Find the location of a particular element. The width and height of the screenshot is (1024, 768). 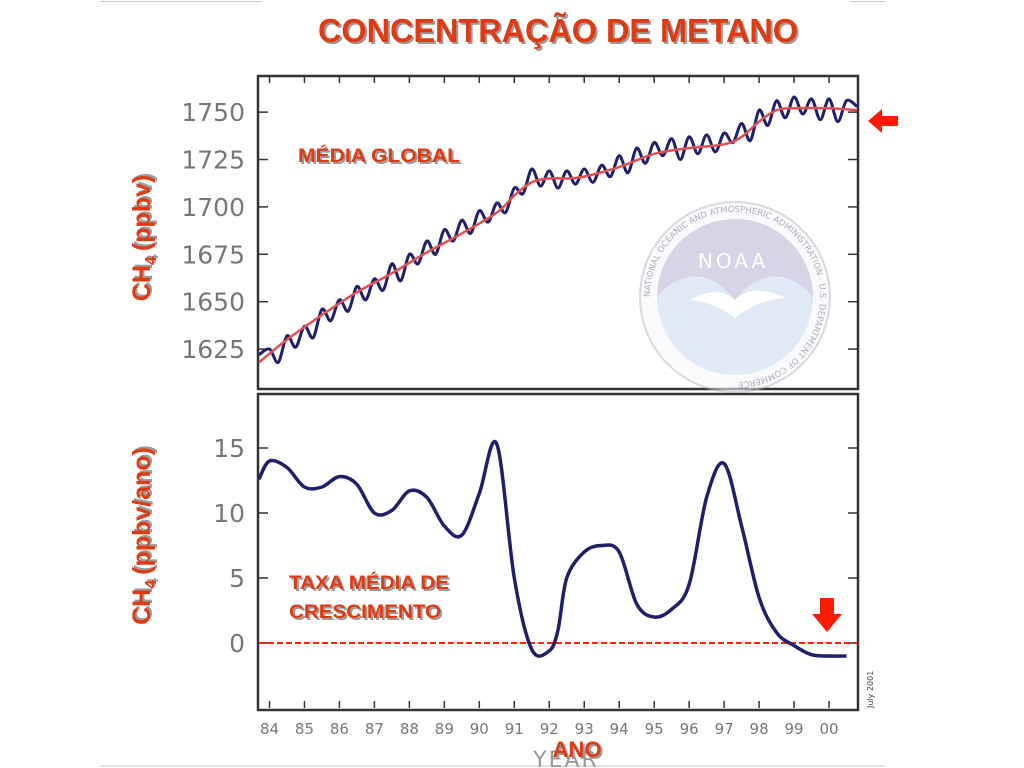

top-y-tick-label: 1700 is located at coordinates (213, 207).